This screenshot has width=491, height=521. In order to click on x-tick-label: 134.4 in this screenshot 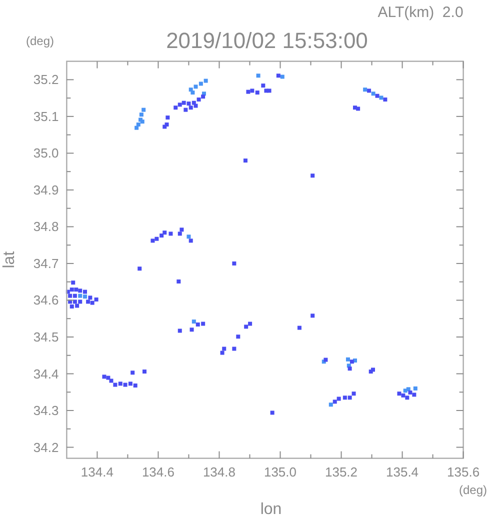, I will do `click(97, 472)`.